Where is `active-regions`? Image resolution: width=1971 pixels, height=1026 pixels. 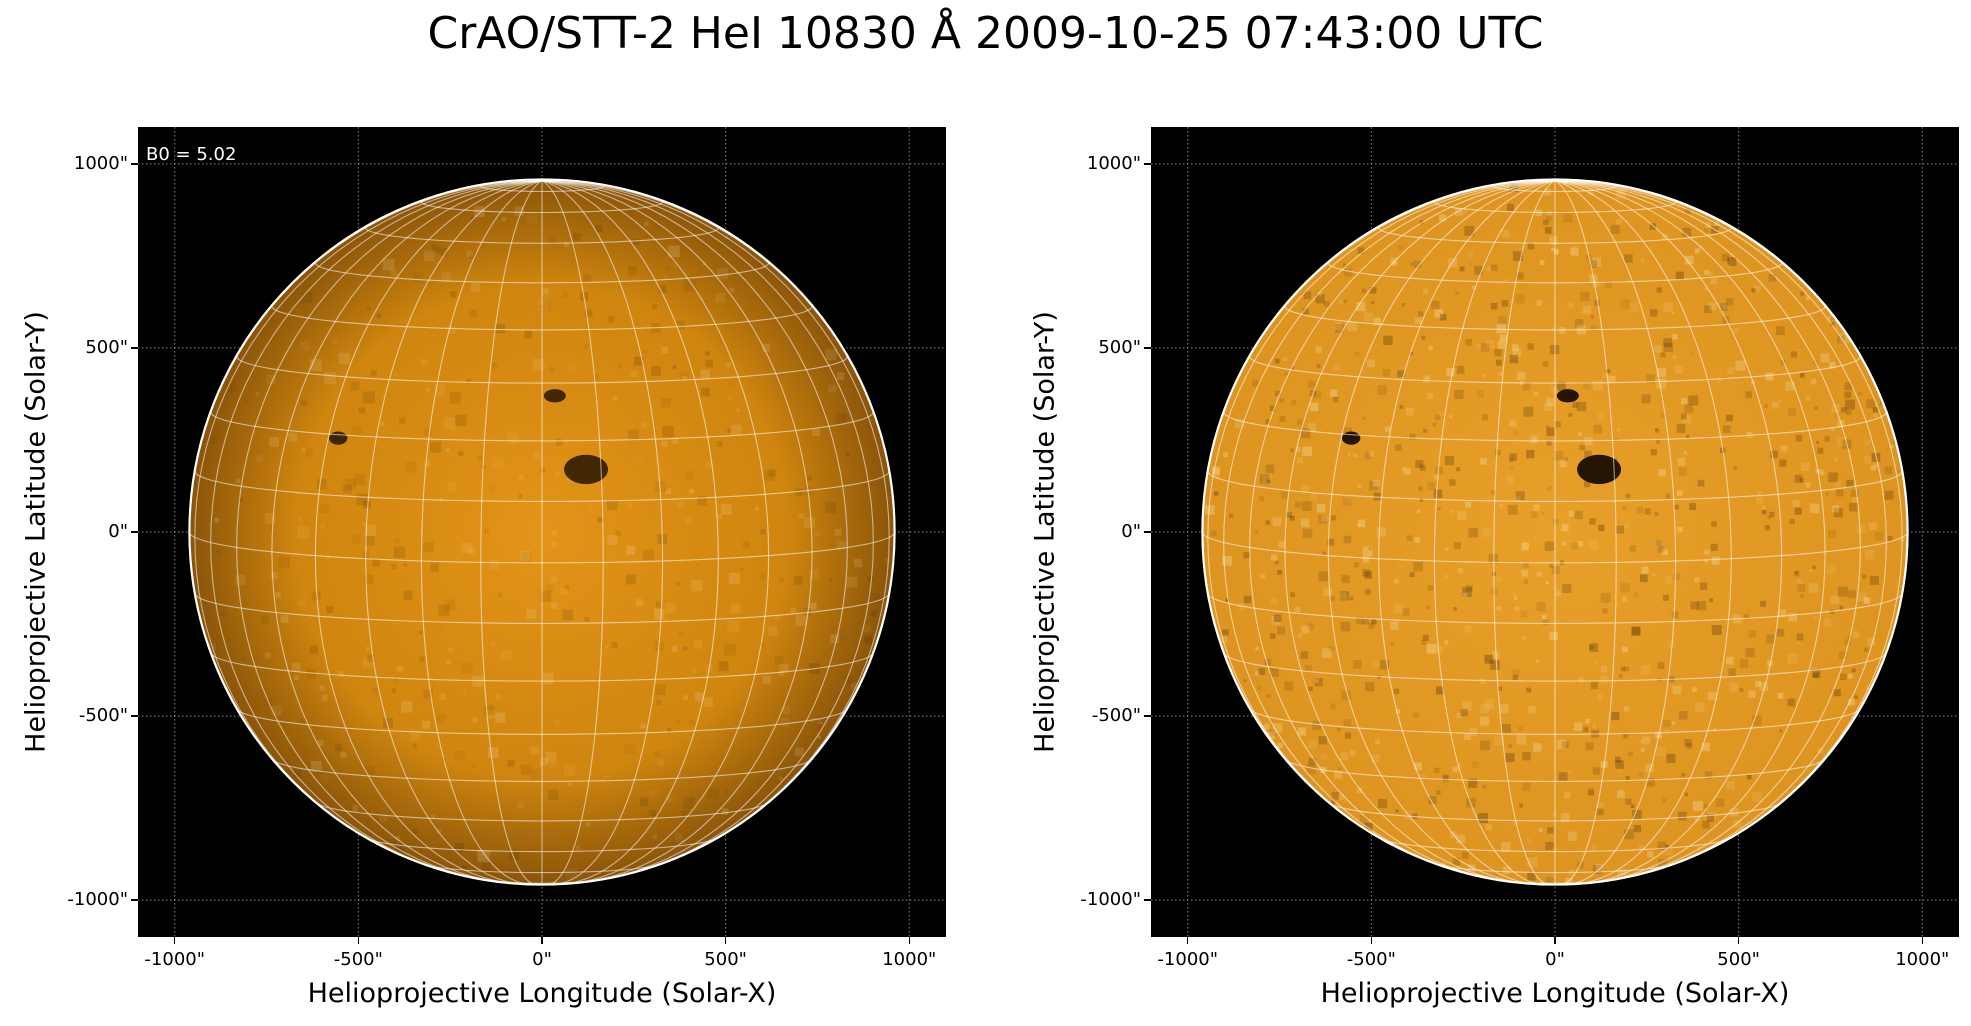
active-regions is located at coordinates (468, 437).